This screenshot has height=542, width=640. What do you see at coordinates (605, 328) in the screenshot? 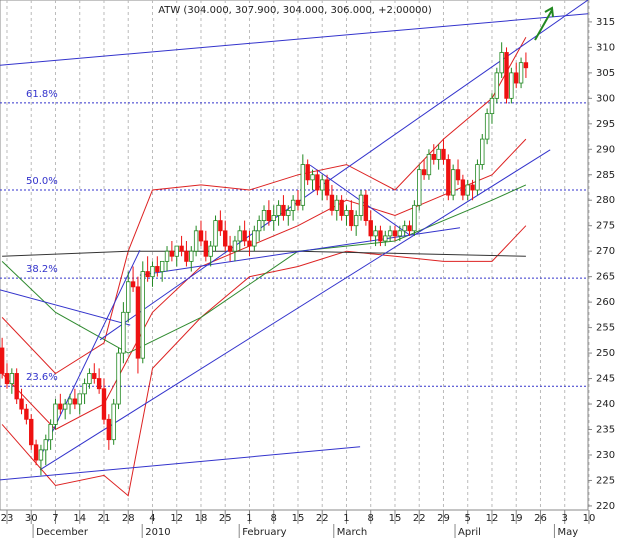
I see `y-tick-label: 255` at bounding box center [605, 328].